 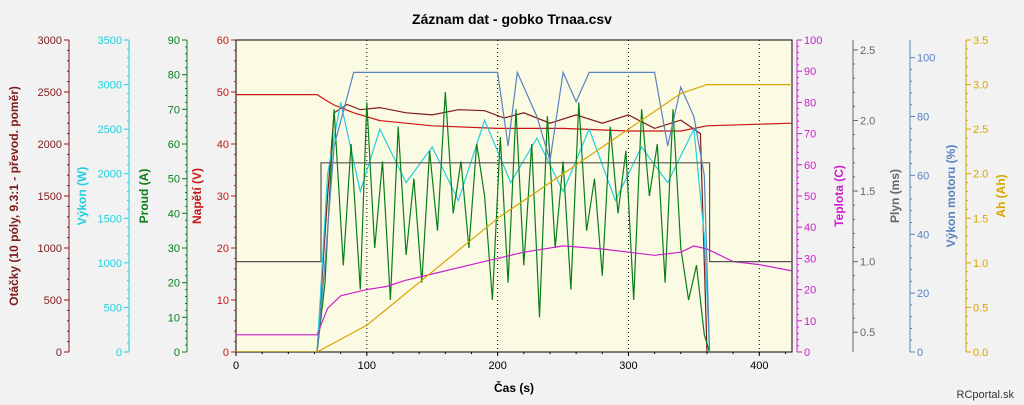 What do you see at coordinates (174, 284) in the screenshot?
I see `tick-label-proud: 20` at bounding box center [174, 284].